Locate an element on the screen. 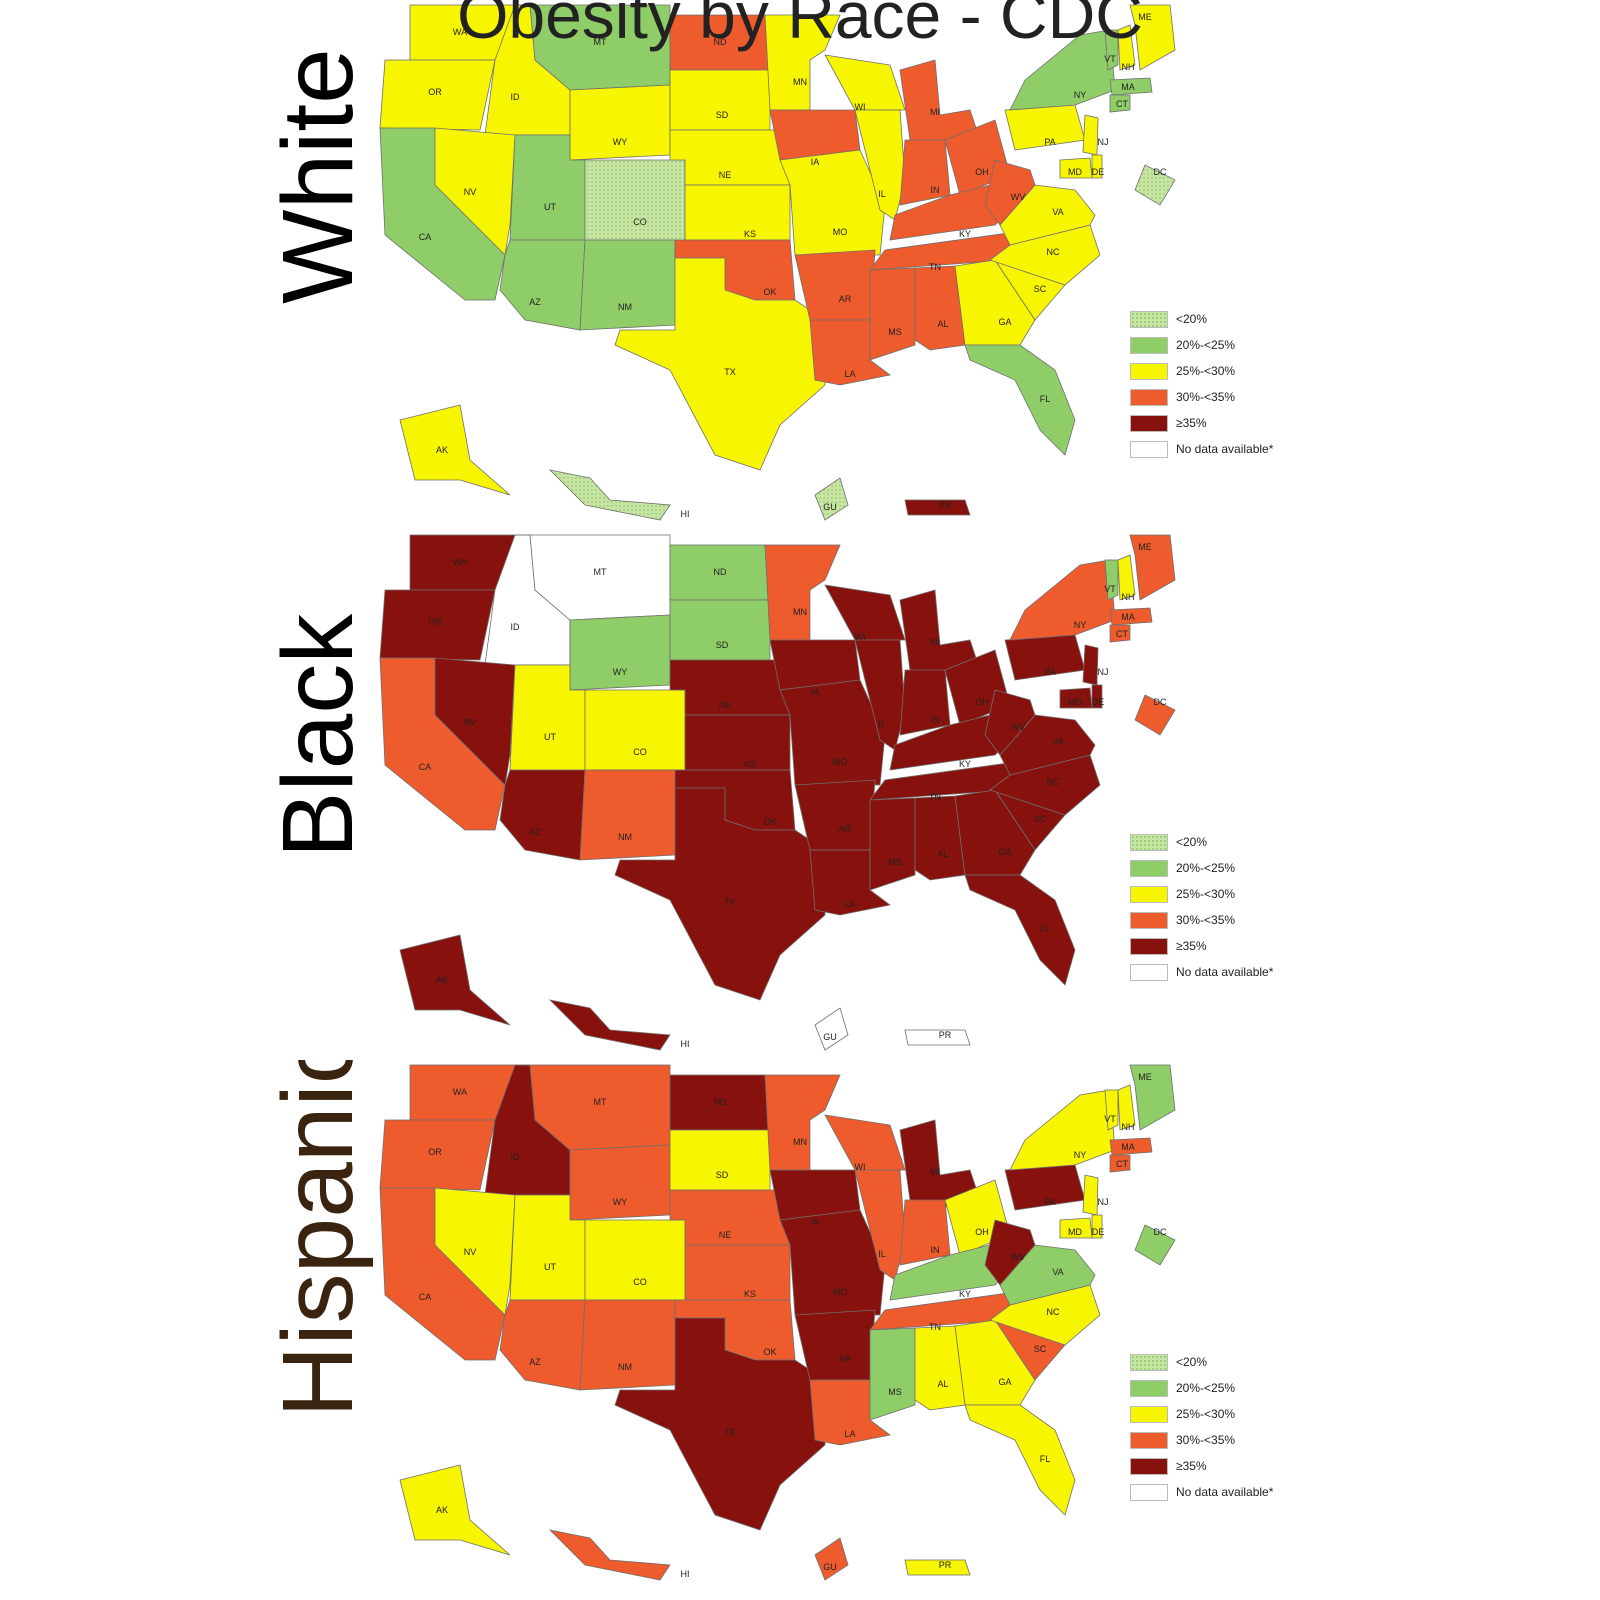 Image resolution: width=1600 pixels, height=1600 pixels. state-in is located at coordinates (925, 702).